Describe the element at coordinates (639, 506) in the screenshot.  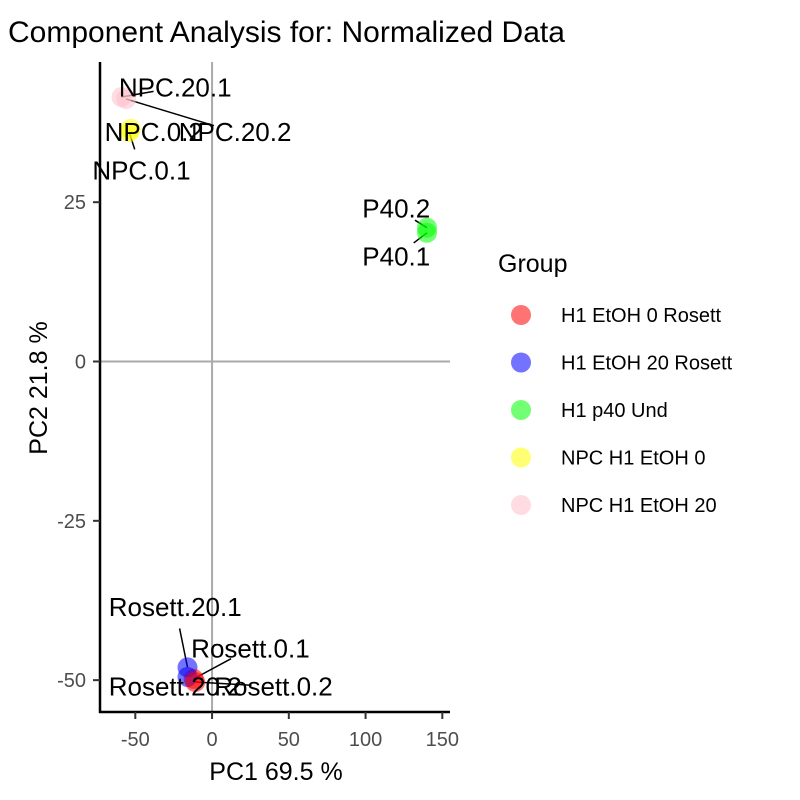
I see `legend-label: NPC H1 EtOH 20` at that location.